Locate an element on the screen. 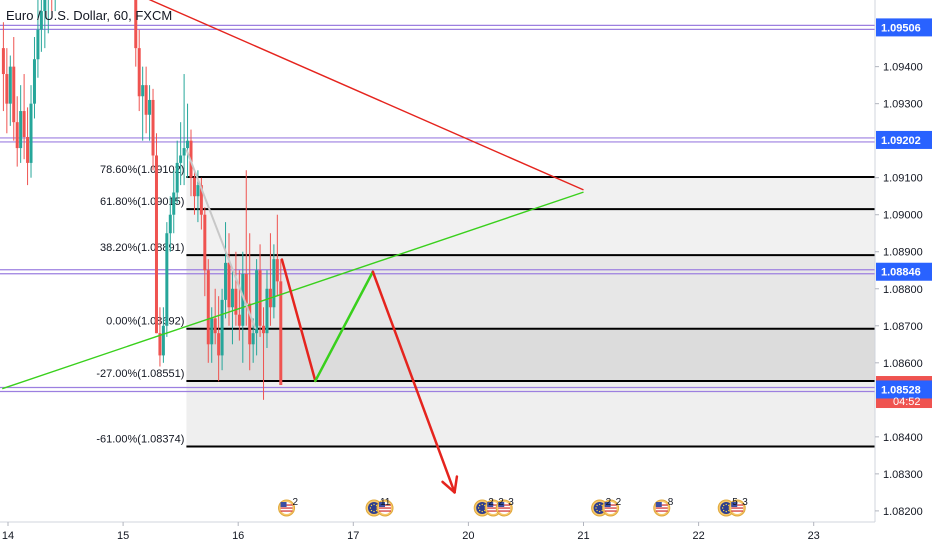  price-tick-label: 1.08200 is located at coordinates (903, 512).